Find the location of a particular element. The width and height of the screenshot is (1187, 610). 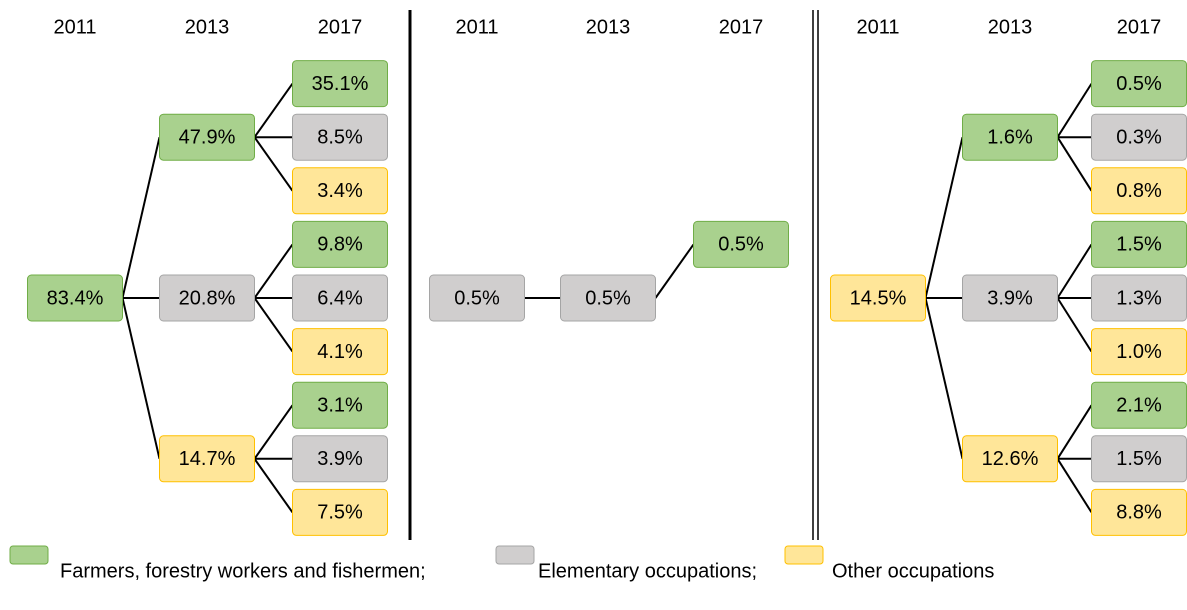

node-label: 9.8% is located at coordinates (340, 245).